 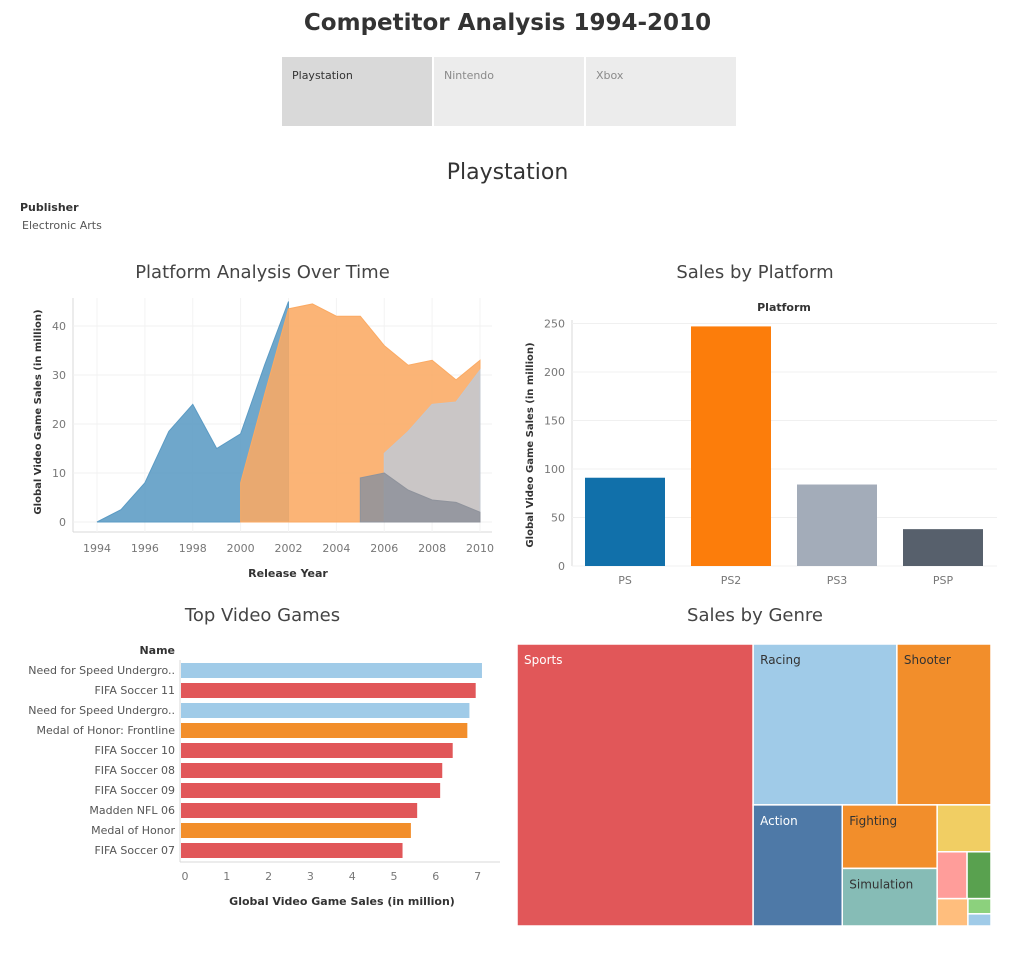 I want to click on x-tick-label: 1994, so click(x=97, y=548).